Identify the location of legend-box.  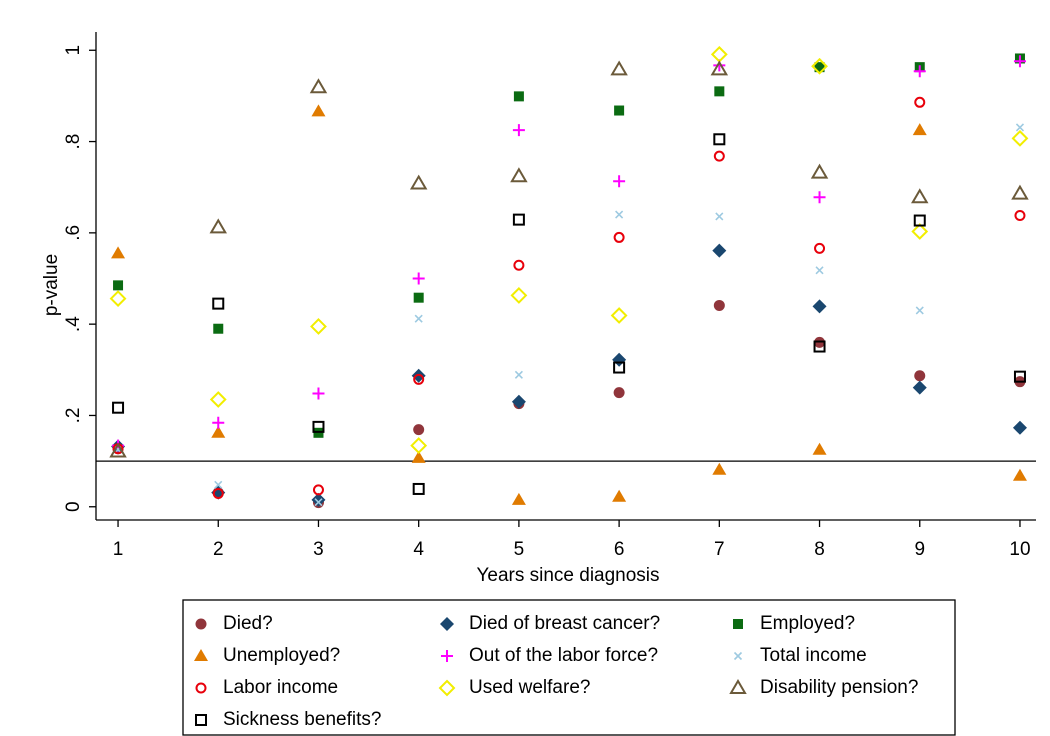
(569, 667).